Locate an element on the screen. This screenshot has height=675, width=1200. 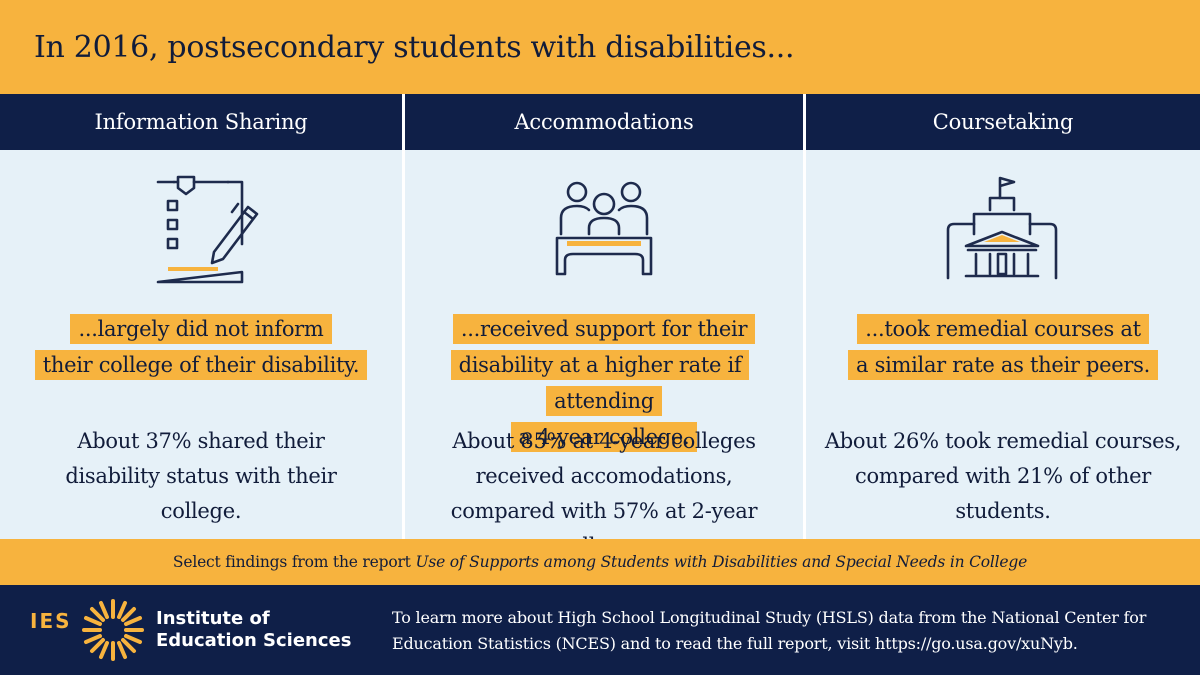
org-name: Institute of Education Sciences is located at coordinates (253, 630).